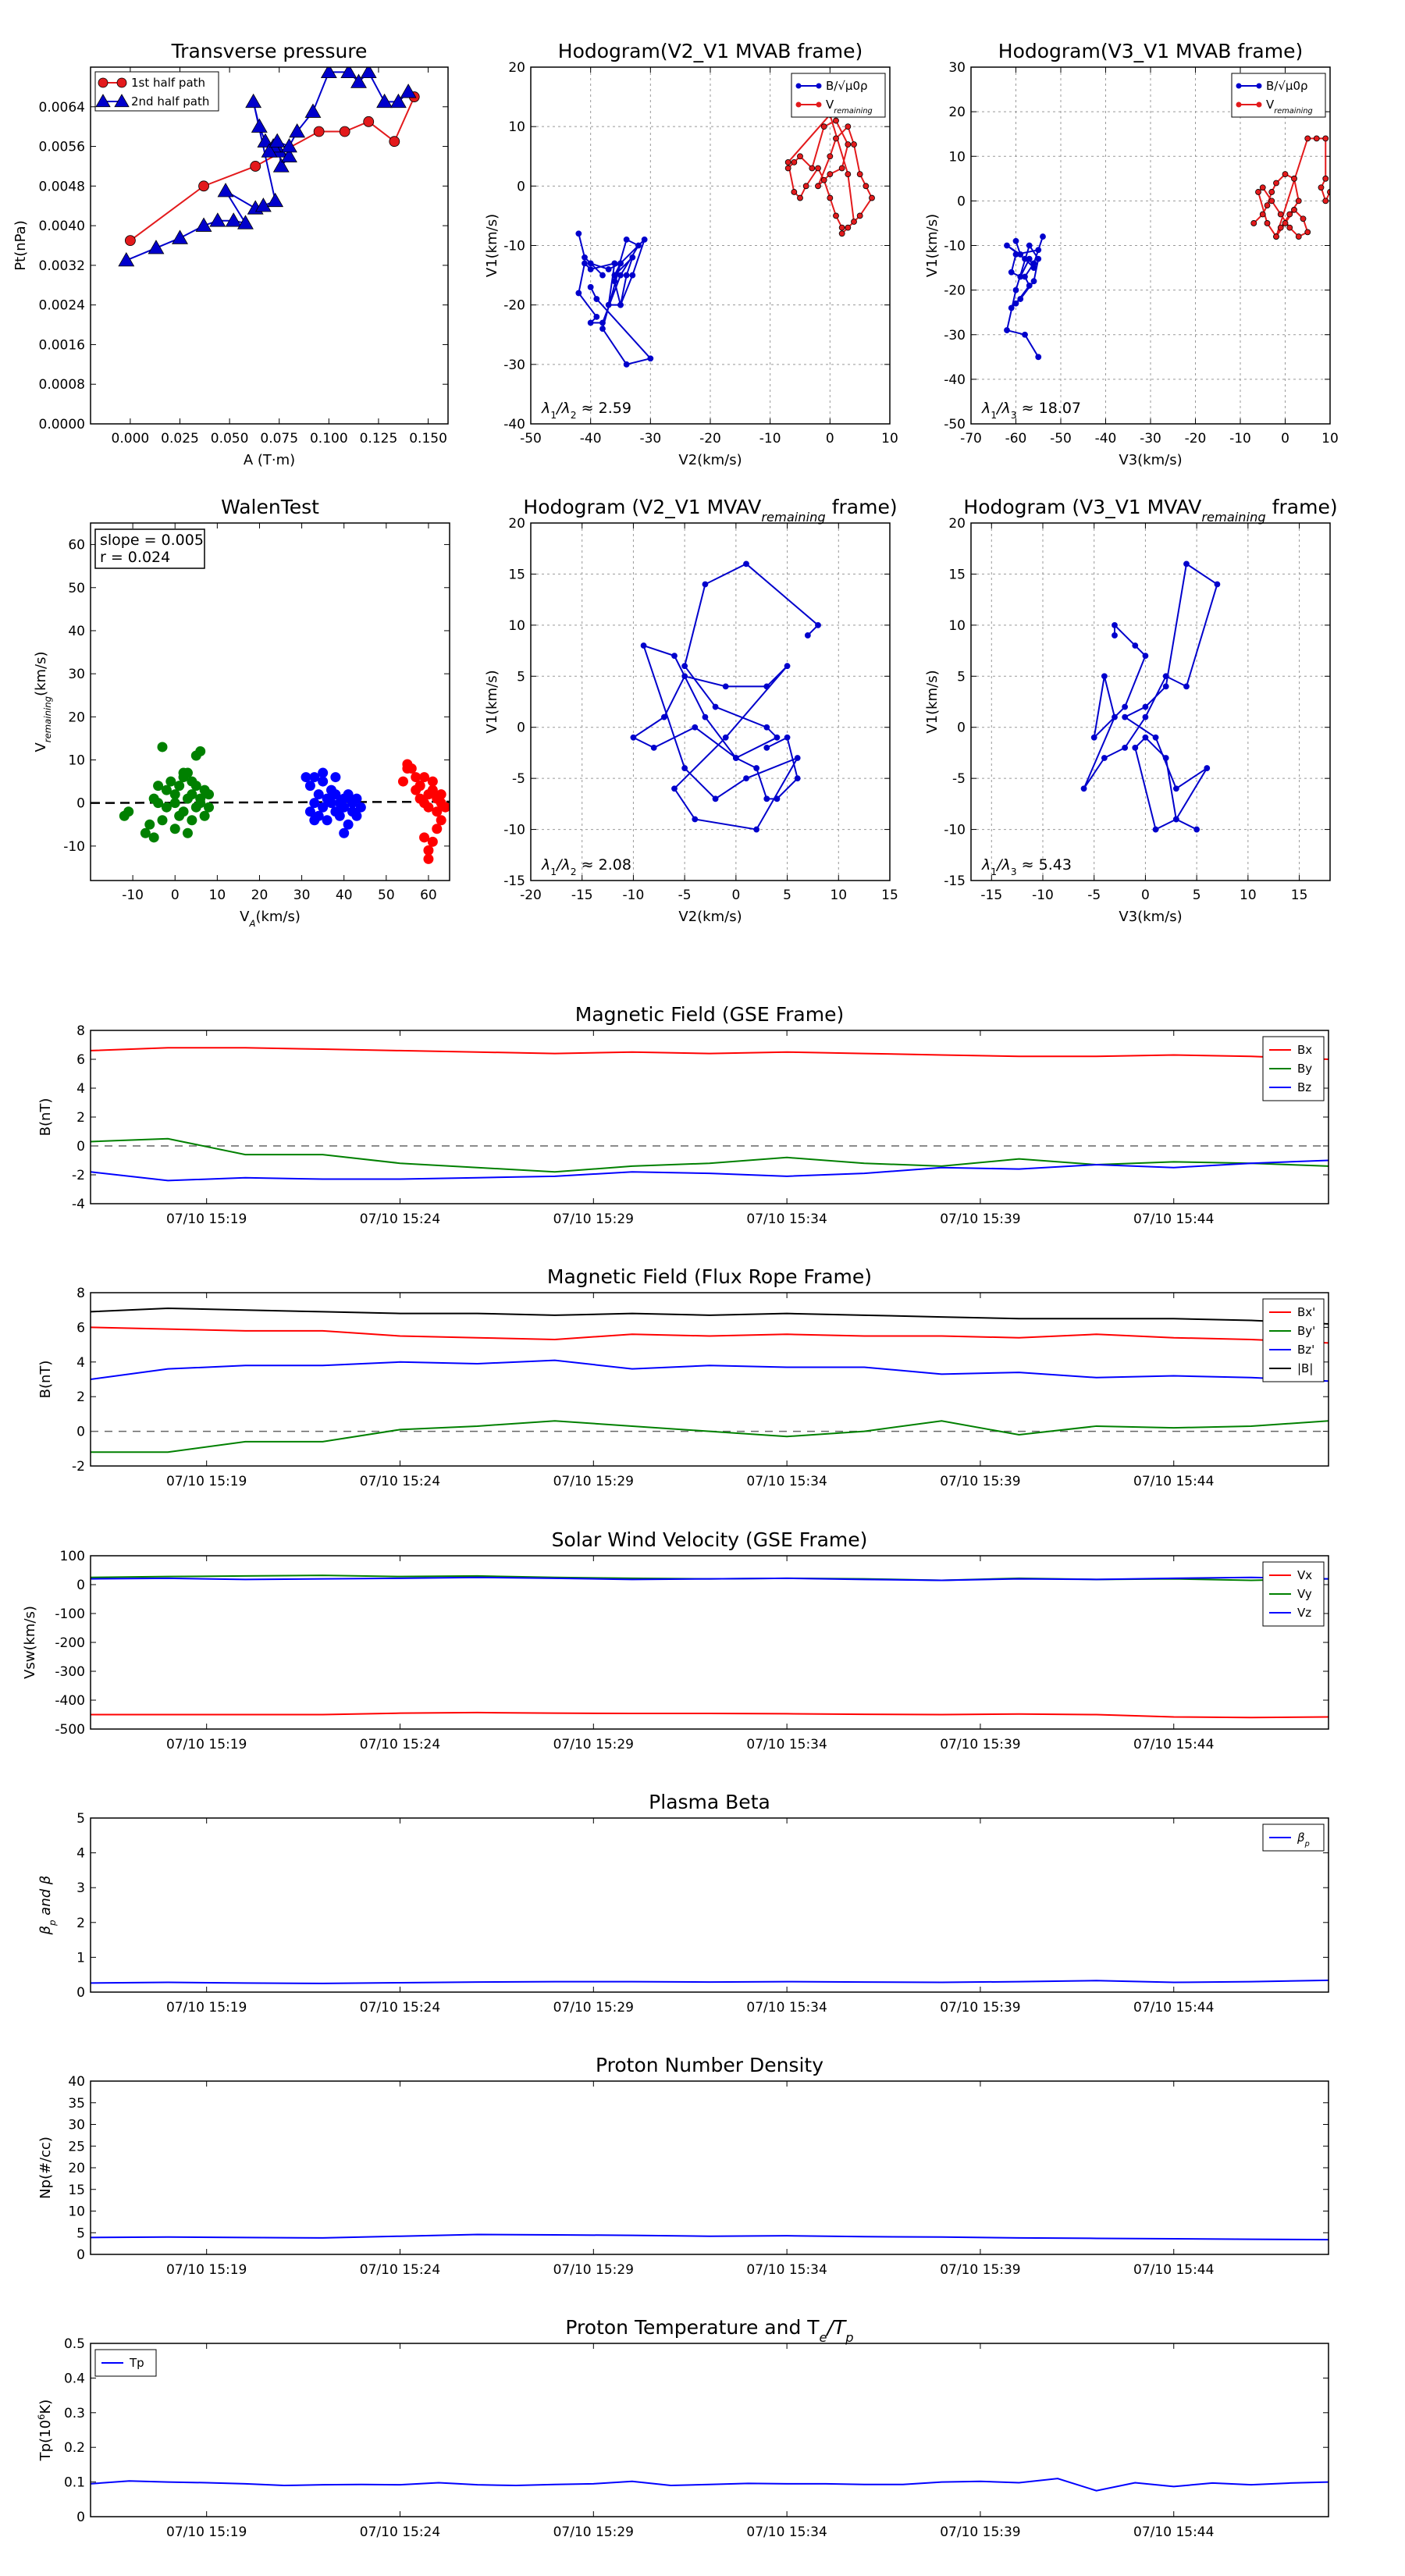 This screenshot has width=1405, height=2576. What do you see at coordinates (81, 1397) in the screenshot?
I see `y-tick-label: 2` at bounding box center [81, 1397].